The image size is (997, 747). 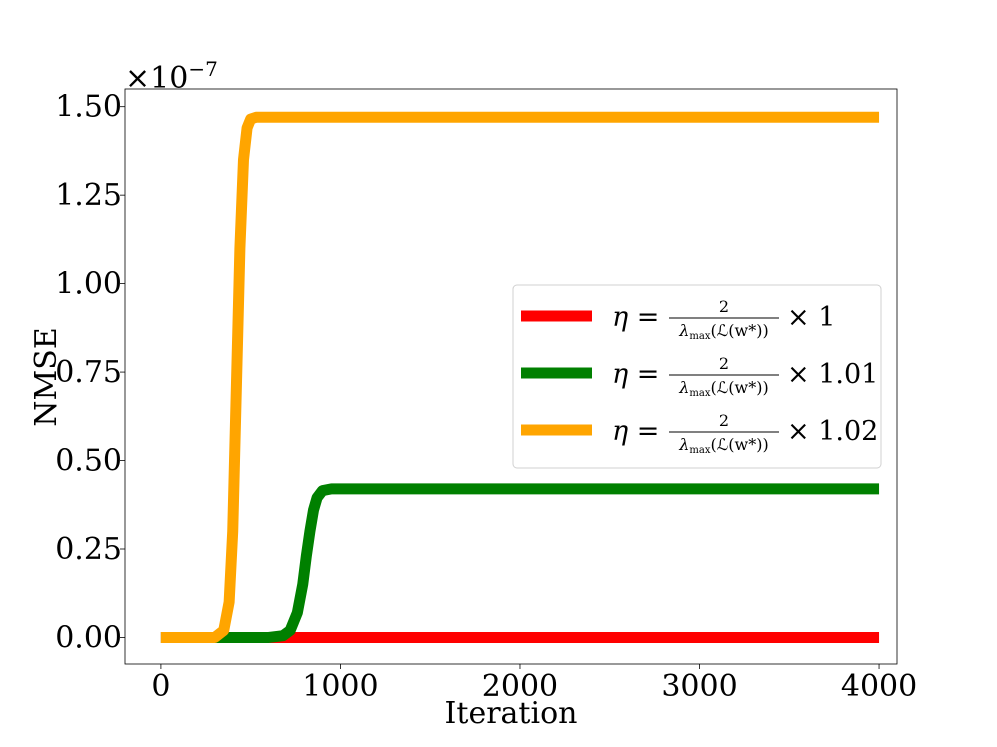 I want to click on y-axis-ticks: 0.00 0.25 0.50 0.75 1.00 1.25 1.50, so click(x=90, y=372).